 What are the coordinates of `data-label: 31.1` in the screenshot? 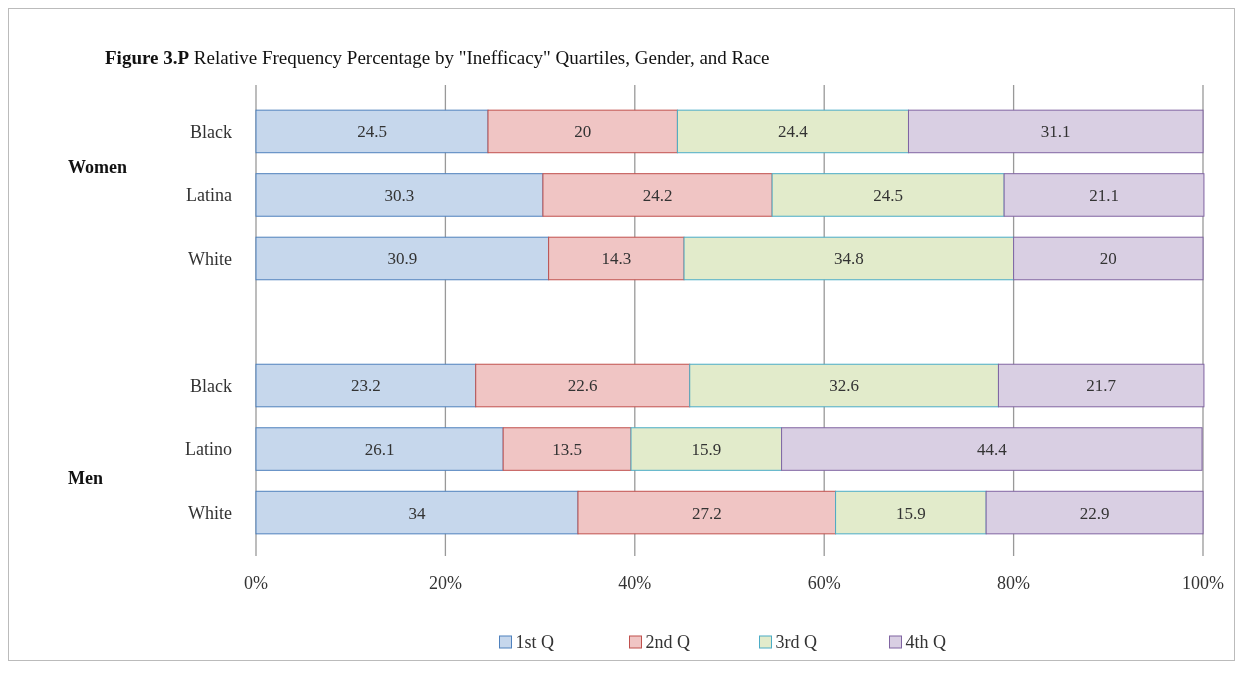 It's located at (1055, 132).